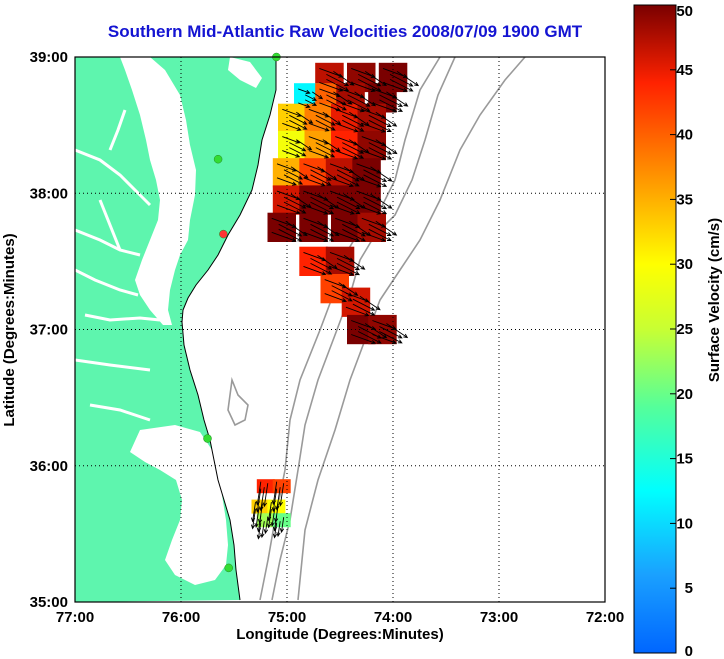  I want to click on colorbar-tick-label: 25, so click(684, 329).